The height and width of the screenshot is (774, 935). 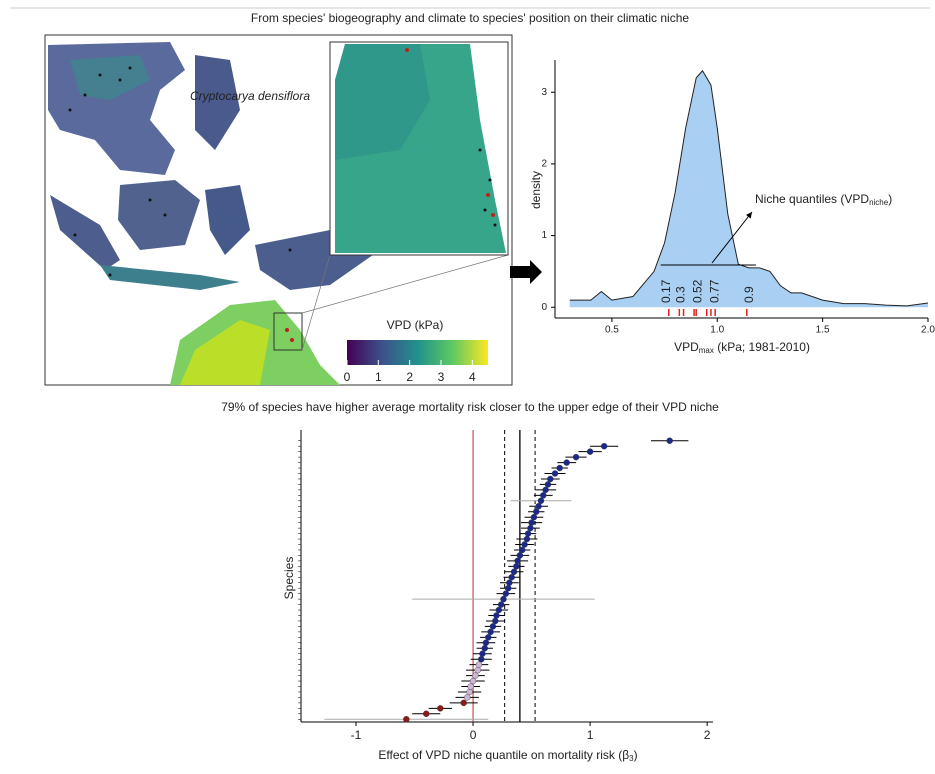 What do you see at coordinates (472, 377) in the screenshot?
I see `colorbar-tick-label: 4` at bounding box center [472, 377].